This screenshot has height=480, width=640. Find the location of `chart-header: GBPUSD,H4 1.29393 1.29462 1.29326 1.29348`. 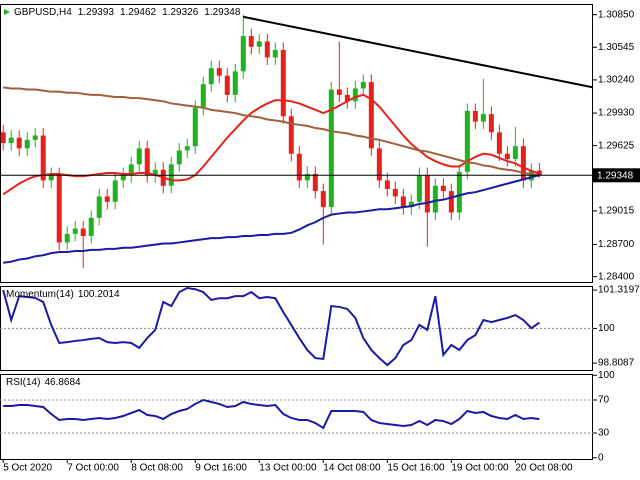

chart-header: GBPUSD,H4 1.29393 1.29462 1.29326 1.29348 is located at coordinates (127, 12).